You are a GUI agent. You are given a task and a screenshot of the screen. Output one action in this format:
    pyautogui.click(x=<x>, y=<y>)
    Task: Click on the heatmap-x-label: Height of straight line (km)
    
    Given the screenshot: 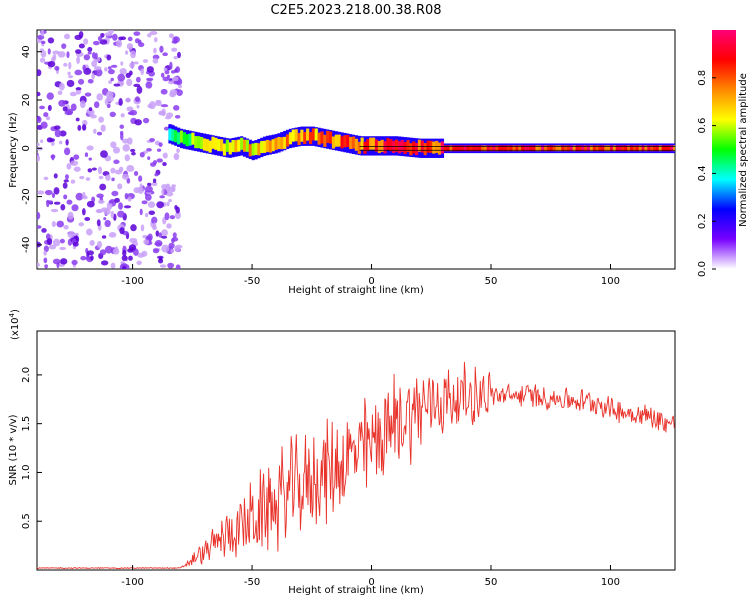 What is the action you would take?
    pyautogui.click(x=356, y=290)
    